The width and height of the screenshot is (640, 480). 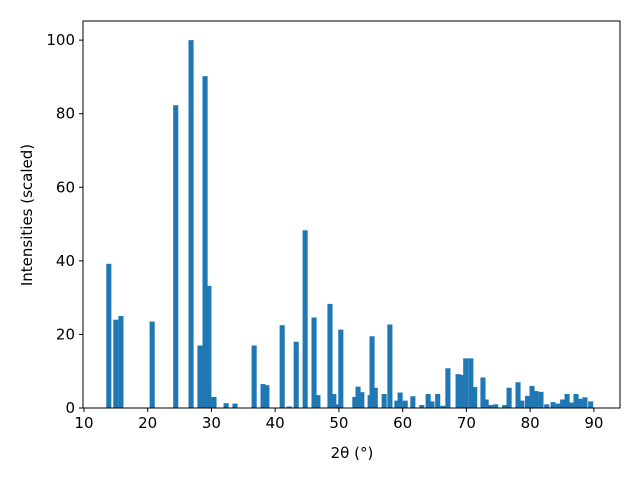 I want to click on x-tick-label: 20, so click(x=147, y=423).